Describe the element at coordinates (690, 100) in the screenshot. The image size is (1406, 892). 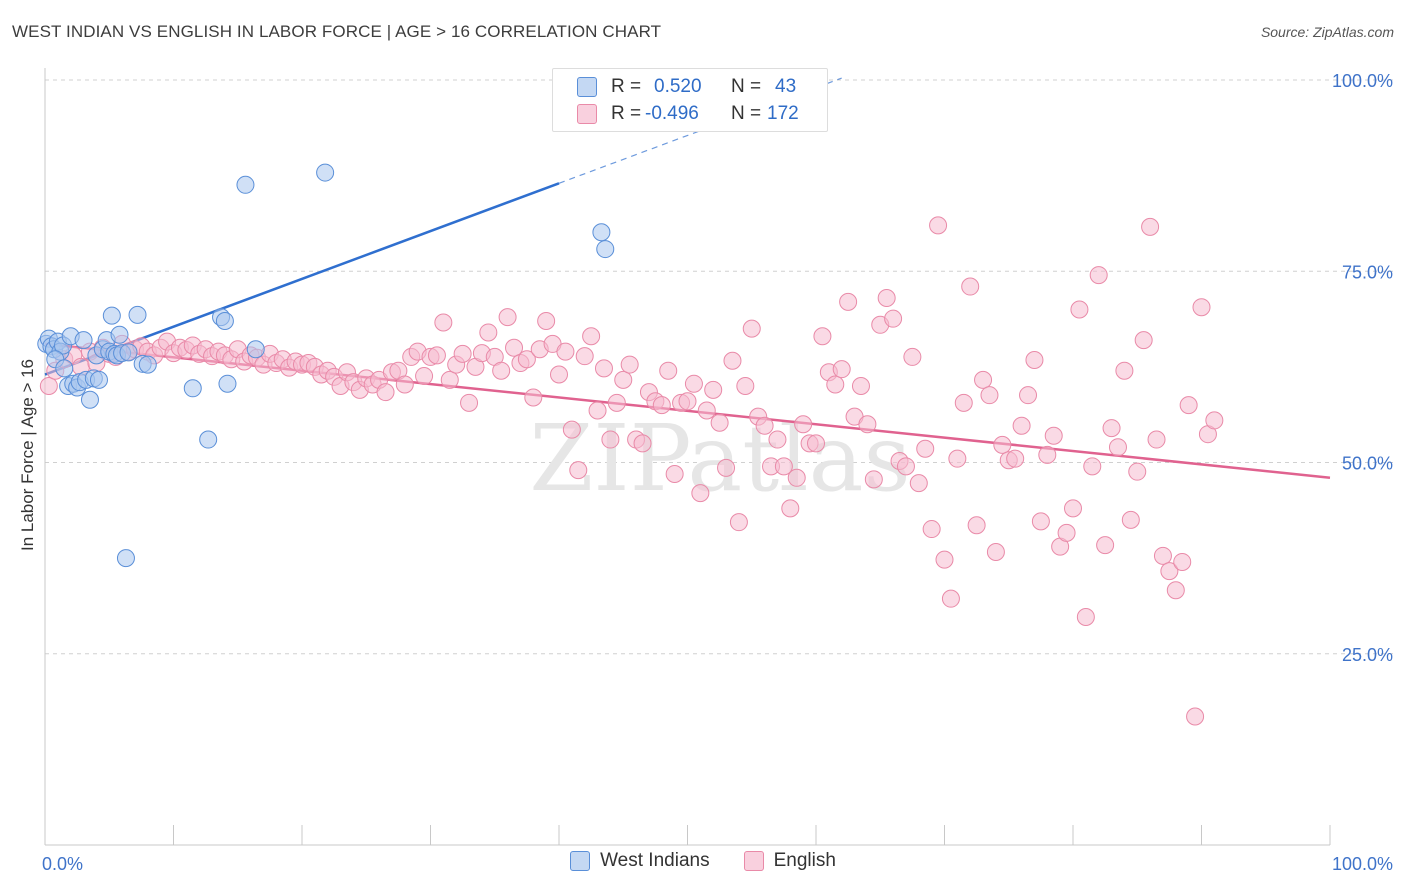
I see `stats-box: R = 0.520 N = 43 R = -0.496 N = 172` at that location.